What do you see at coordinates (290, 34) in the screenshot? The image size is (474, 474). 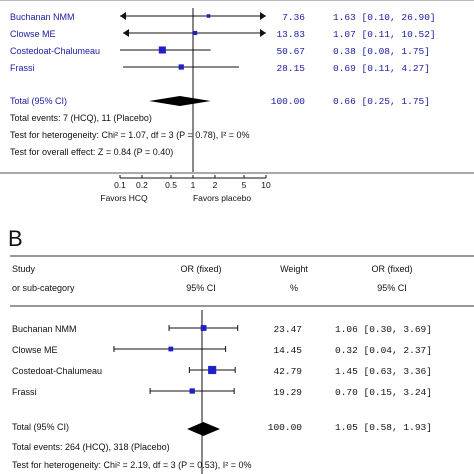 I see `weight-value: 13.83` at bounding box center [290, 34].